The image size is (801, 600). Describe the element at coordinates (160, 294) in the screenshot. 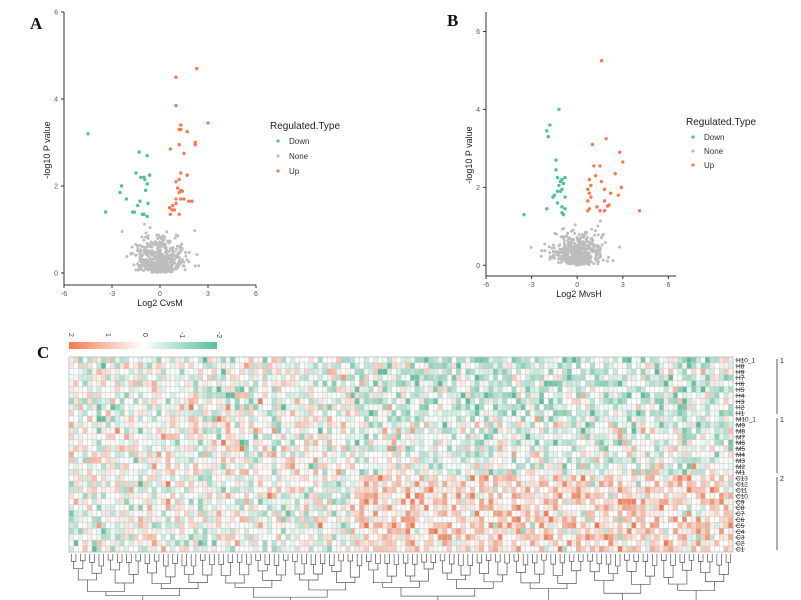

I see `x-tick-label: 0` at that location.